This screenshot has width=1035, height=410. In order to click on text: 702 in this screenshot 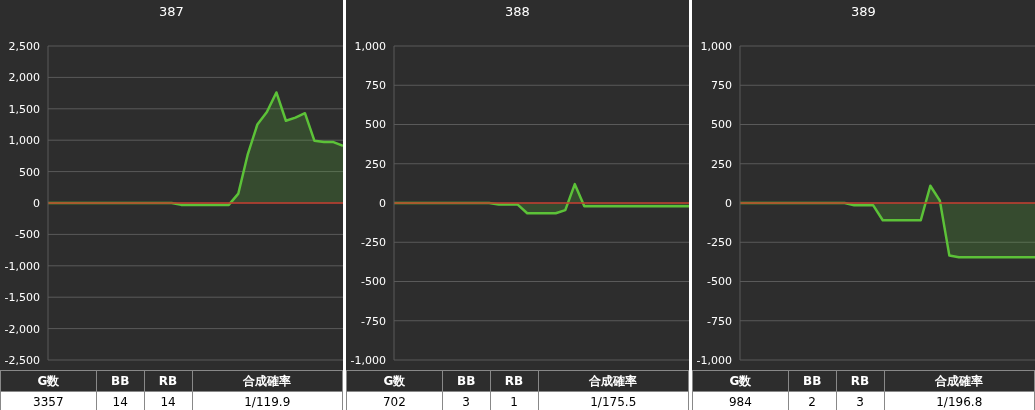, I will do `click(394, 400)`.